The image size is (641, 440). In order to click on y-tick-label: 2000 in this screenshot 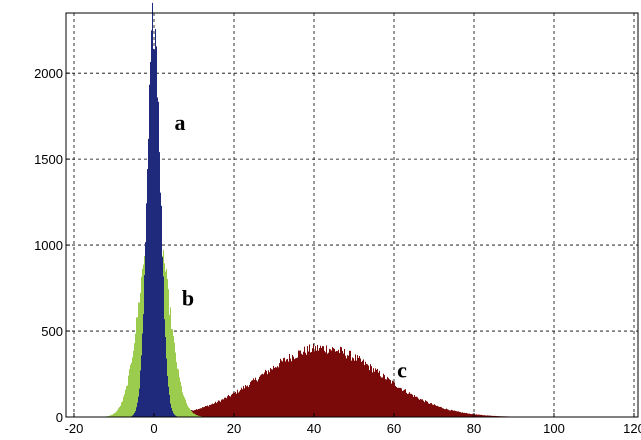, I will do `click(48, 73)`.